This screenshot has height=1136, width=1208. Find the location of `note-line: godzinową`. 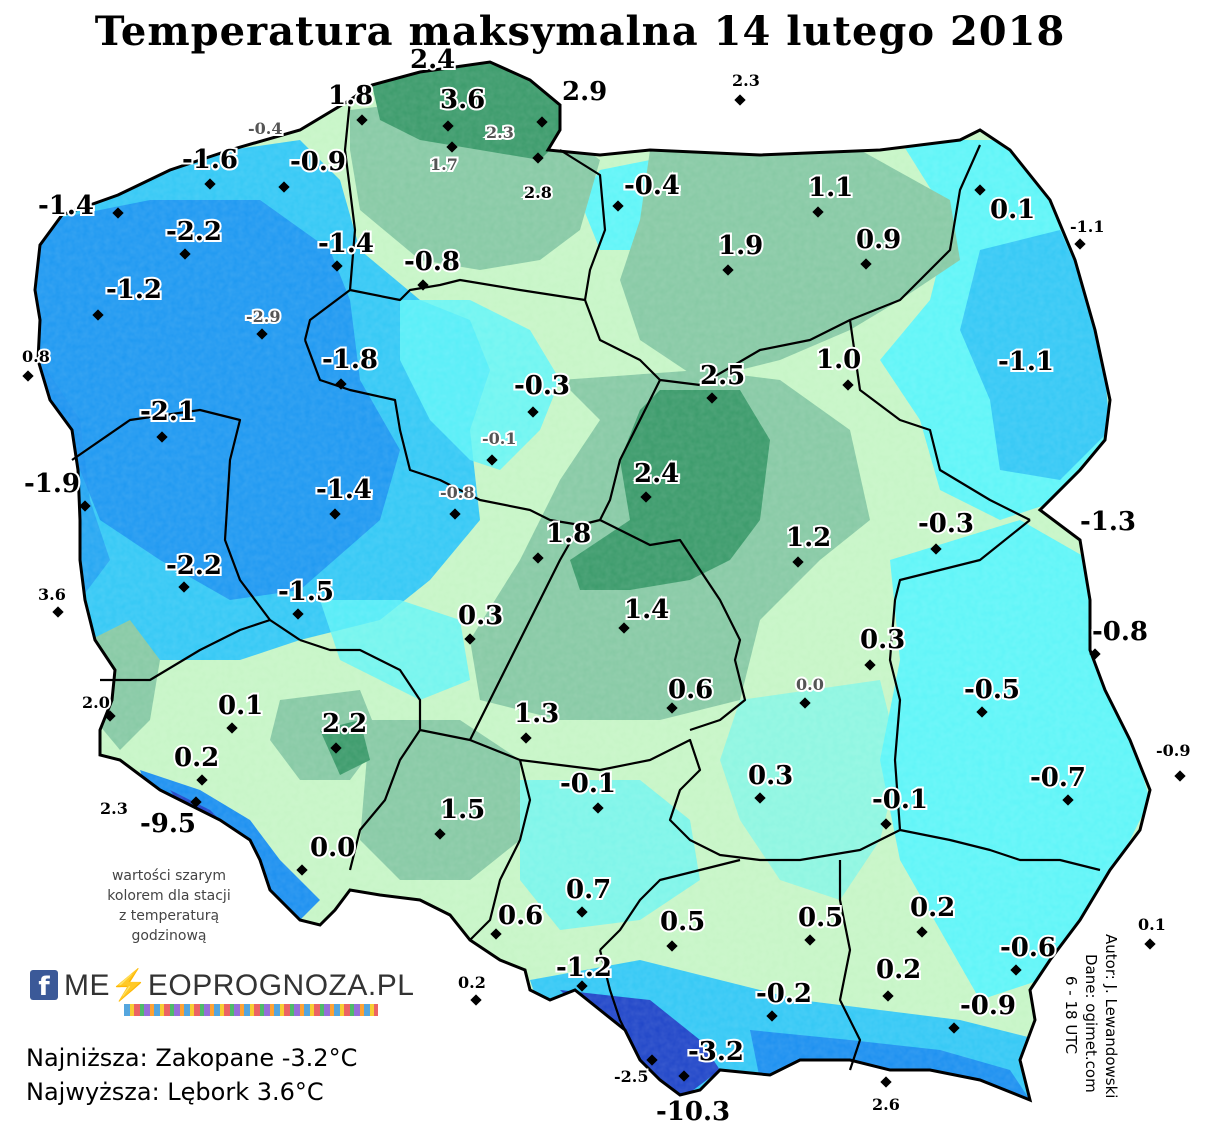

note-line: godzinową is located at coordinates (169, 936).